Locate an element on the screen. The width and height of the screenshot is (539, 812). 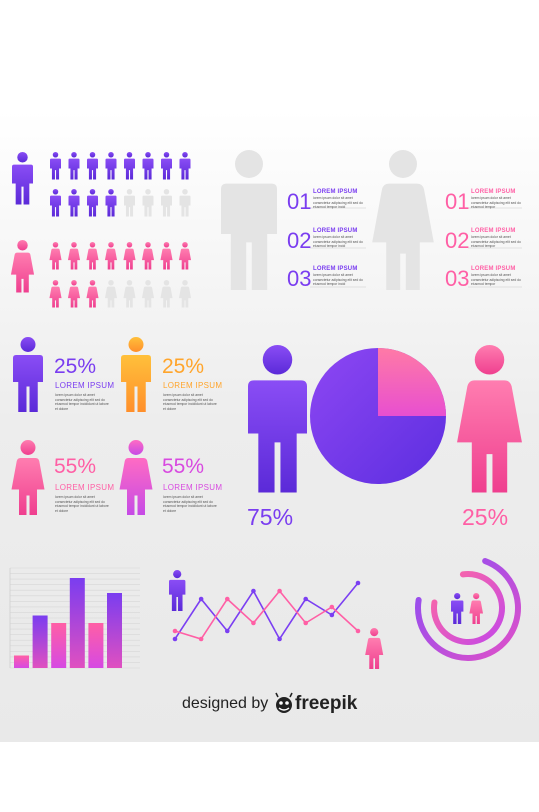
freepik-brand-text: freepik is located at coordinates (326, 703).